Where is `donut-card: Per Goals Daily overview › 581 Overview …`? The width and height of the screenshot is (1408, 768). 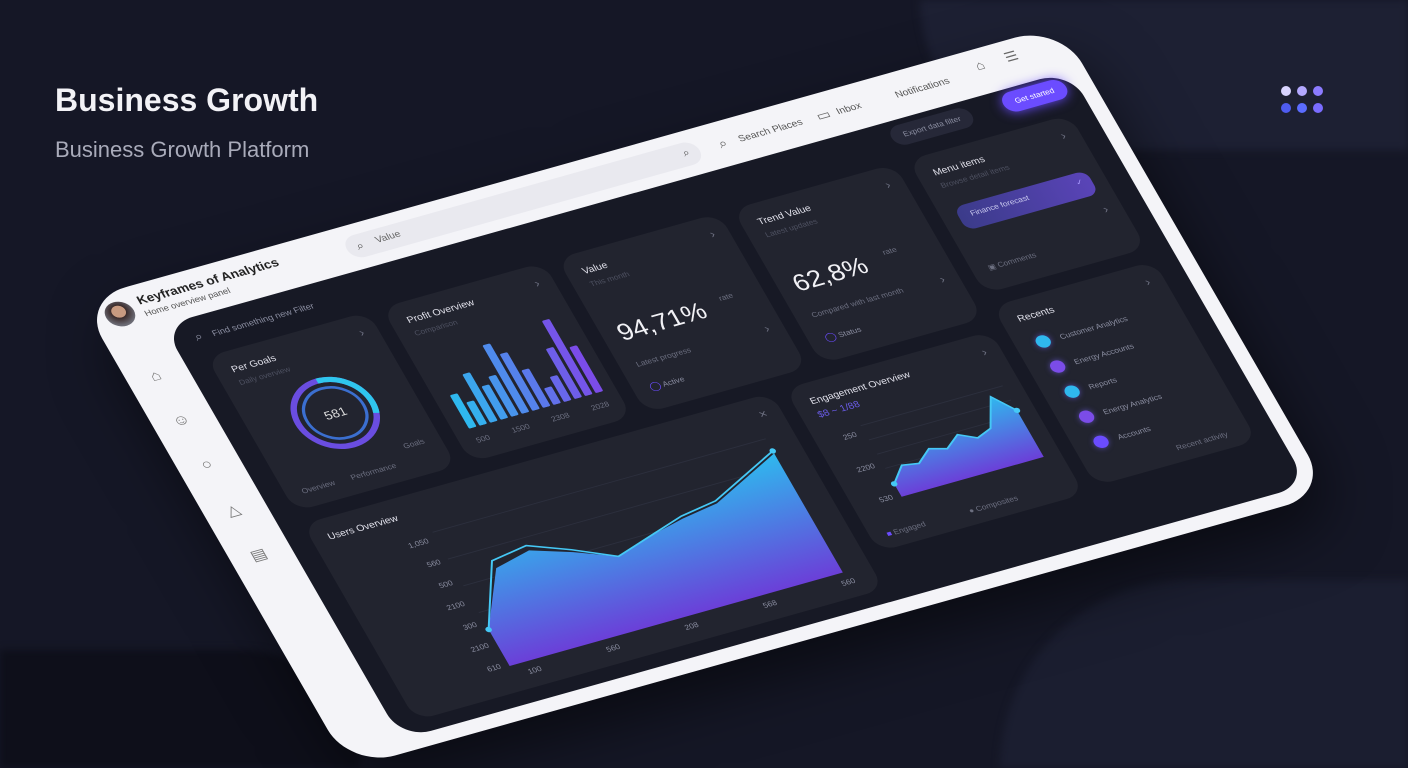
donut-card: Per Goals Daily overview › 581 Overview … is located at coordinates (332, 411).